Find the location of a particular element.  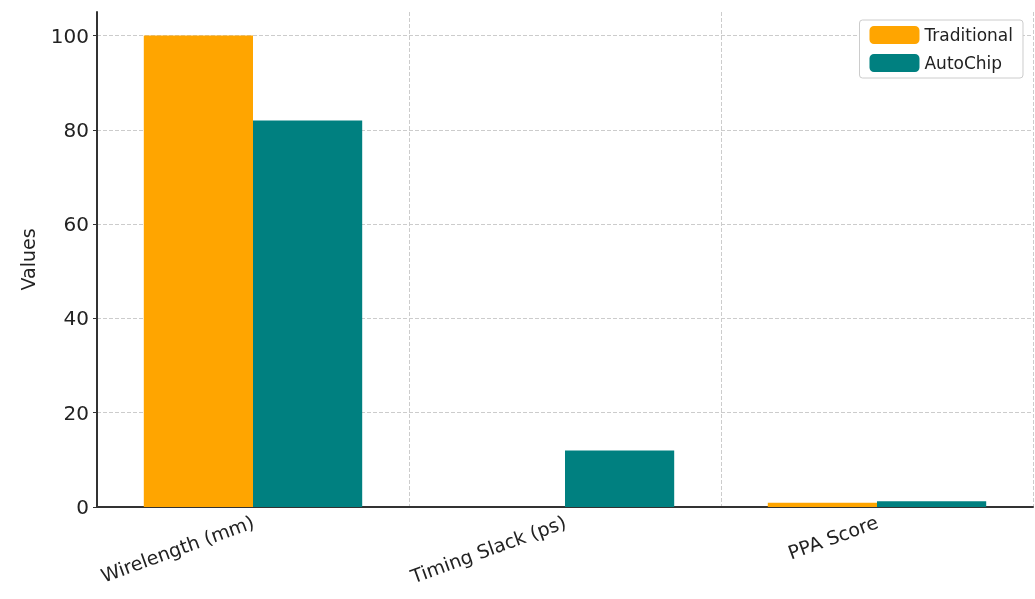

y-tick-label: 0 is located at coordinates (82, 507).